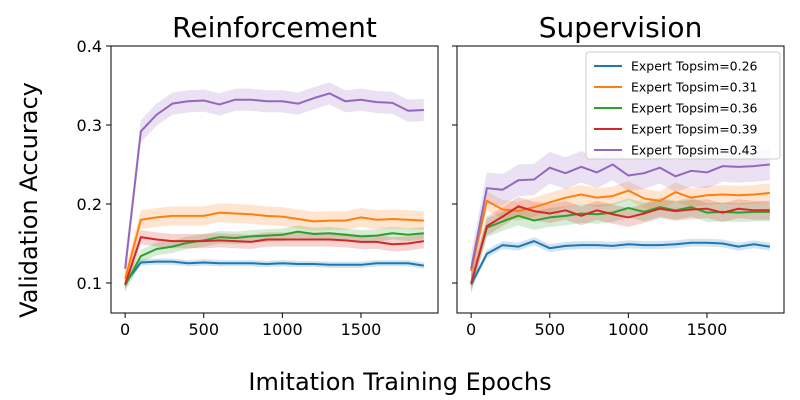  Describe the element at coordinates (694, 108) in the screenshot. I see `legend-label: Expert Topsim=0.36` at that location.